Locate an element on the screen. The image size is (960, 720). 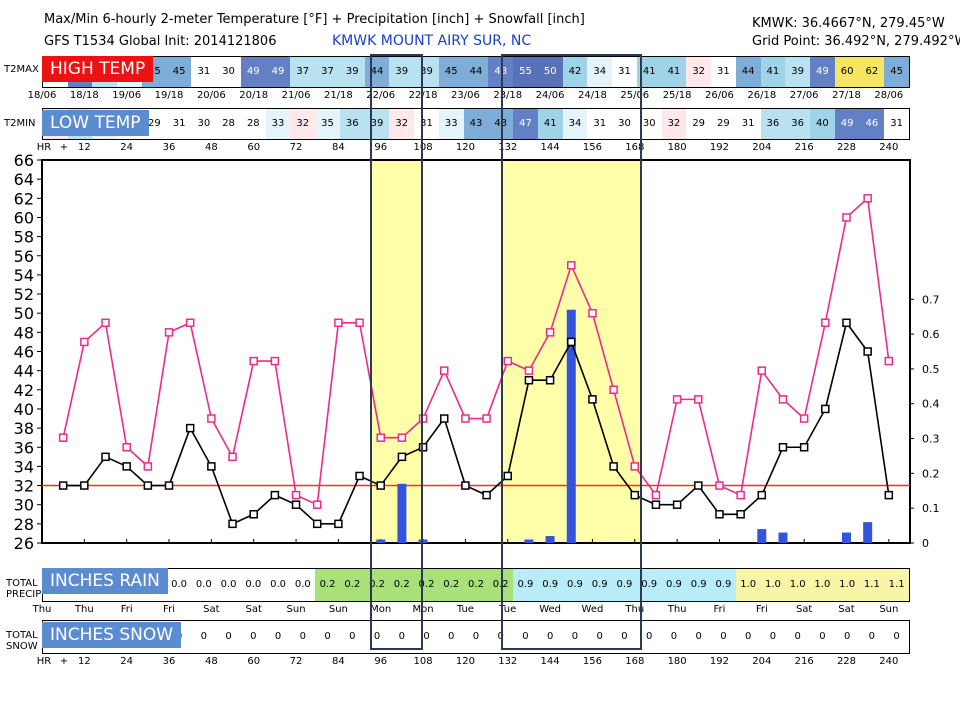
t2min-cell: 33 is located at coordinates (451, 124).